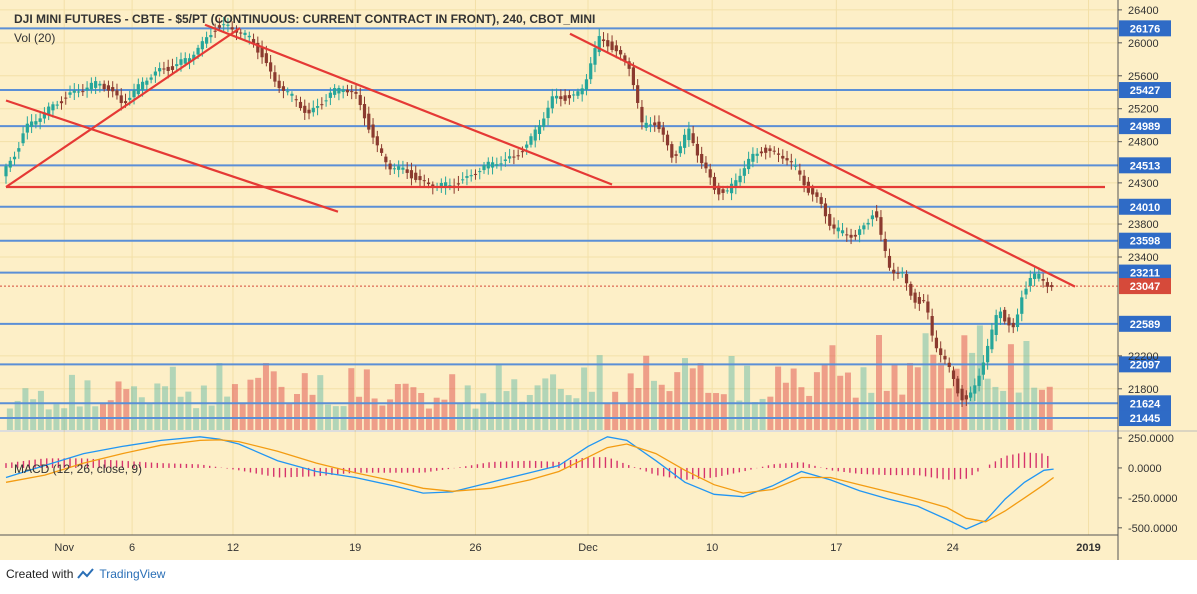 The height and width of the screenshot is (594, 1197). I want to click on signal-line, so click(529, 481).